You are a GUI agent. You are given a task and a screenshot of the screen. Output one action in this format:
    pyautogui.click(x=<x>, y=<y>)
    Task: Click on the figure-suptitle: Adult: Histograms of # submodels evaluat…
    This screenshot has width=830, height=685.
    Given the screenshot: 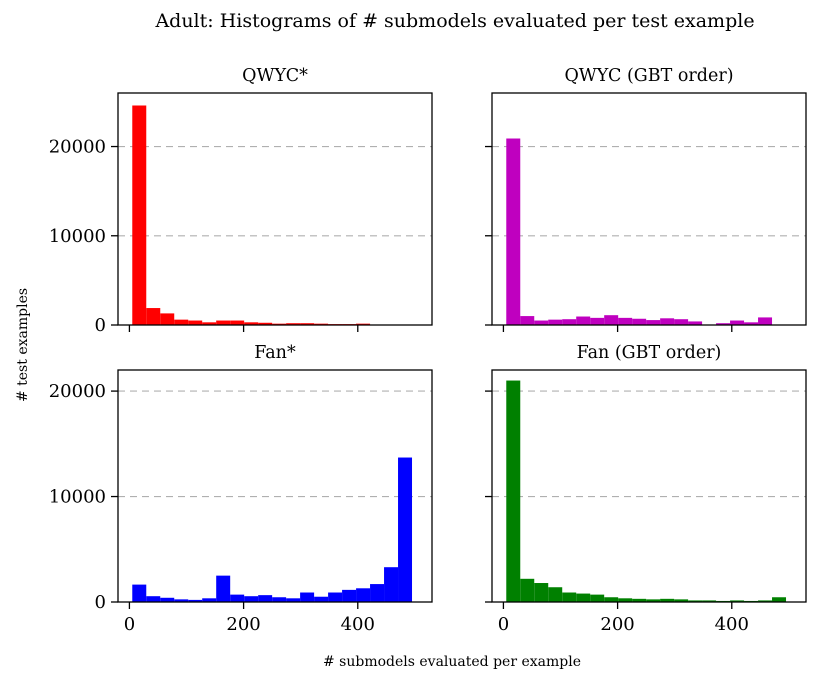 What is the action you would take?
    pyautogui.click(x=454, y=21)
    